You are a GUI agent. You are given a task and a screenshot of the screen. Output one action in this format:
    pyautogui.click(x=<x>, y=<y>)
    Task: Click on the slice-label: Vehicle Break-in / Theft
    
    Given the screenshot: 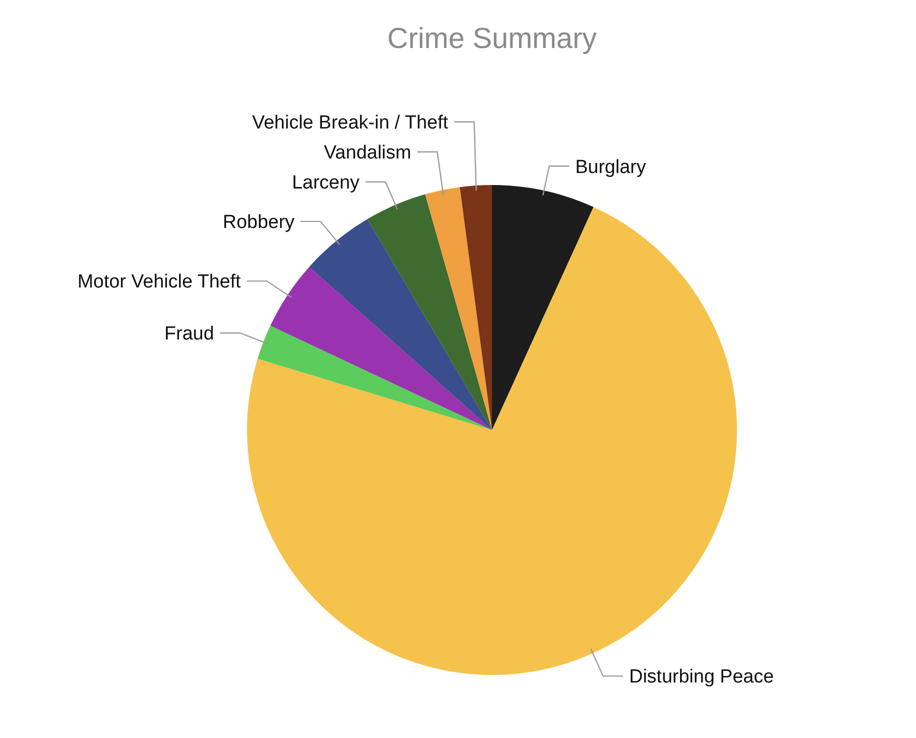 What is the action you would take?
    pyautogui.click(x=350, y=123)
    